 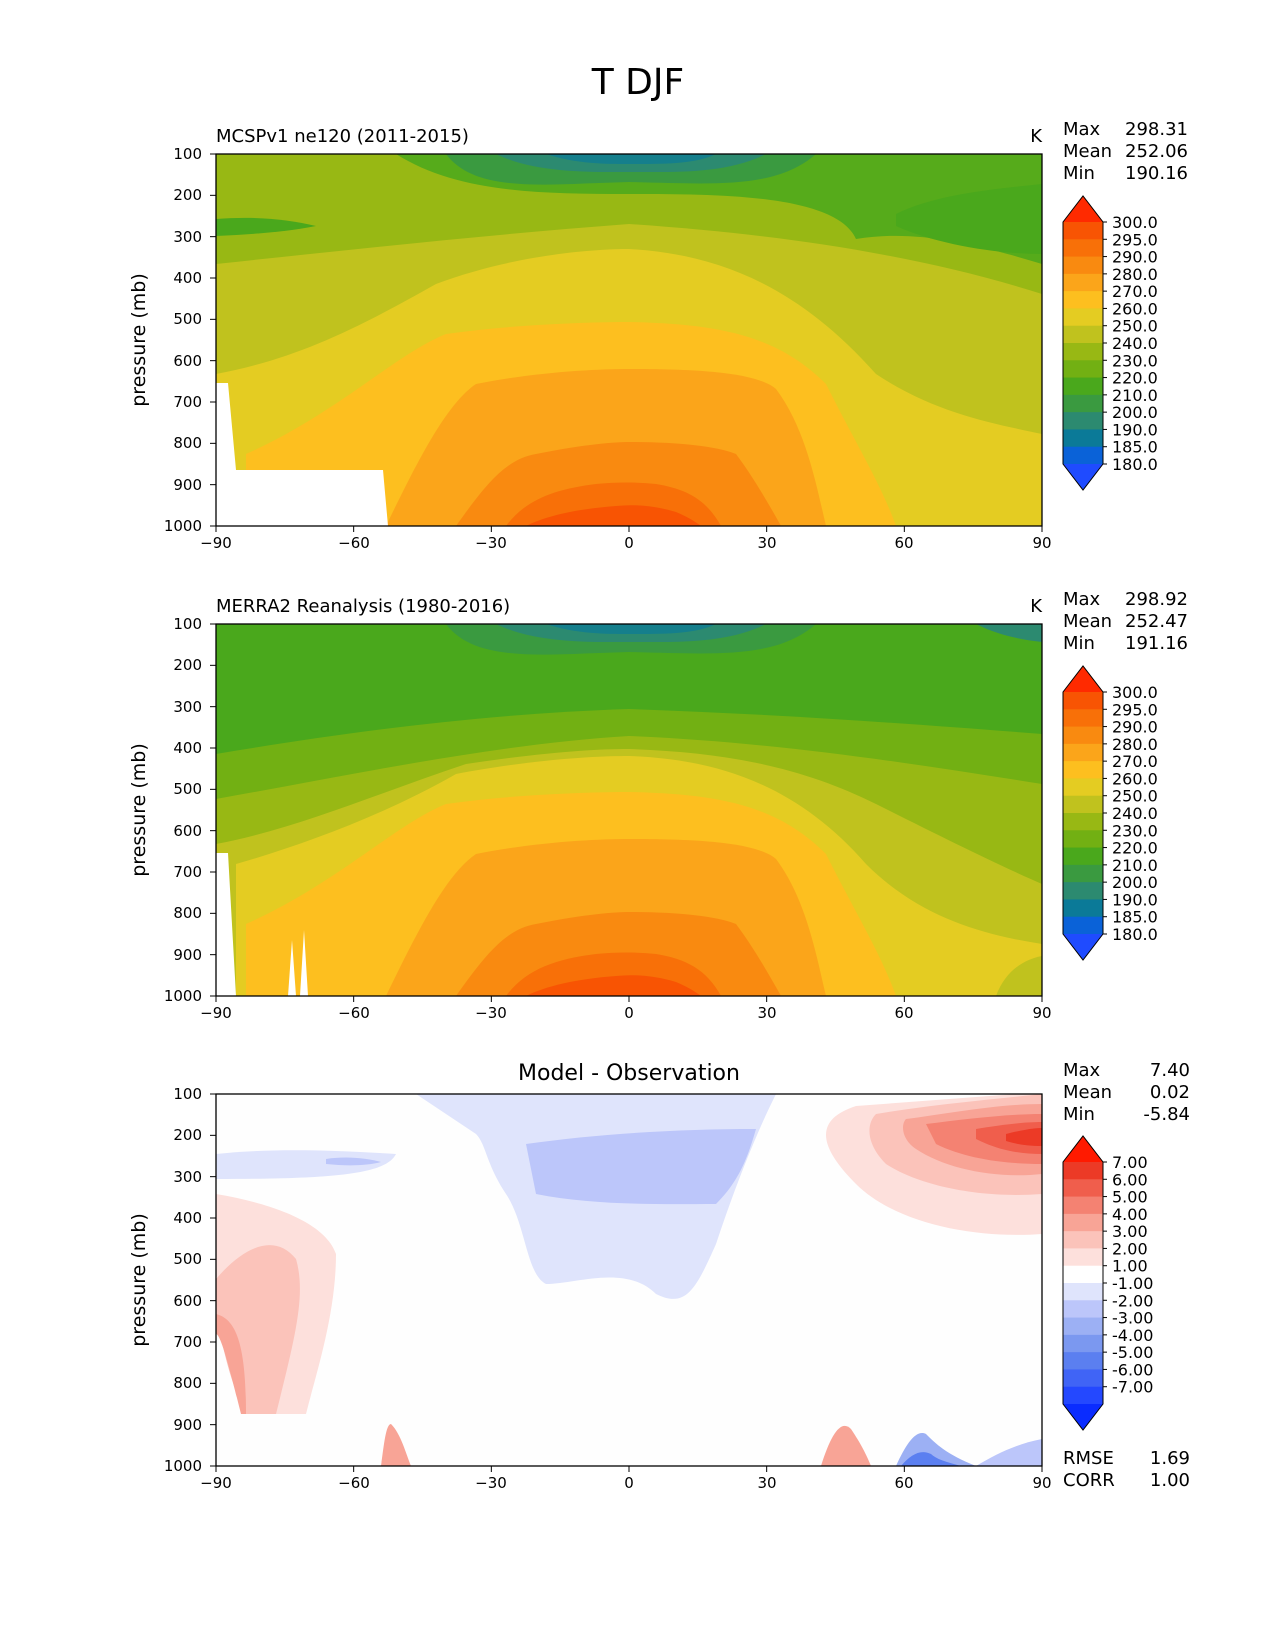 What do you see at coordinates (187, 1301) in the screenshot?
I see `y-tick-label: 600` at bounding box center [187, 1301].